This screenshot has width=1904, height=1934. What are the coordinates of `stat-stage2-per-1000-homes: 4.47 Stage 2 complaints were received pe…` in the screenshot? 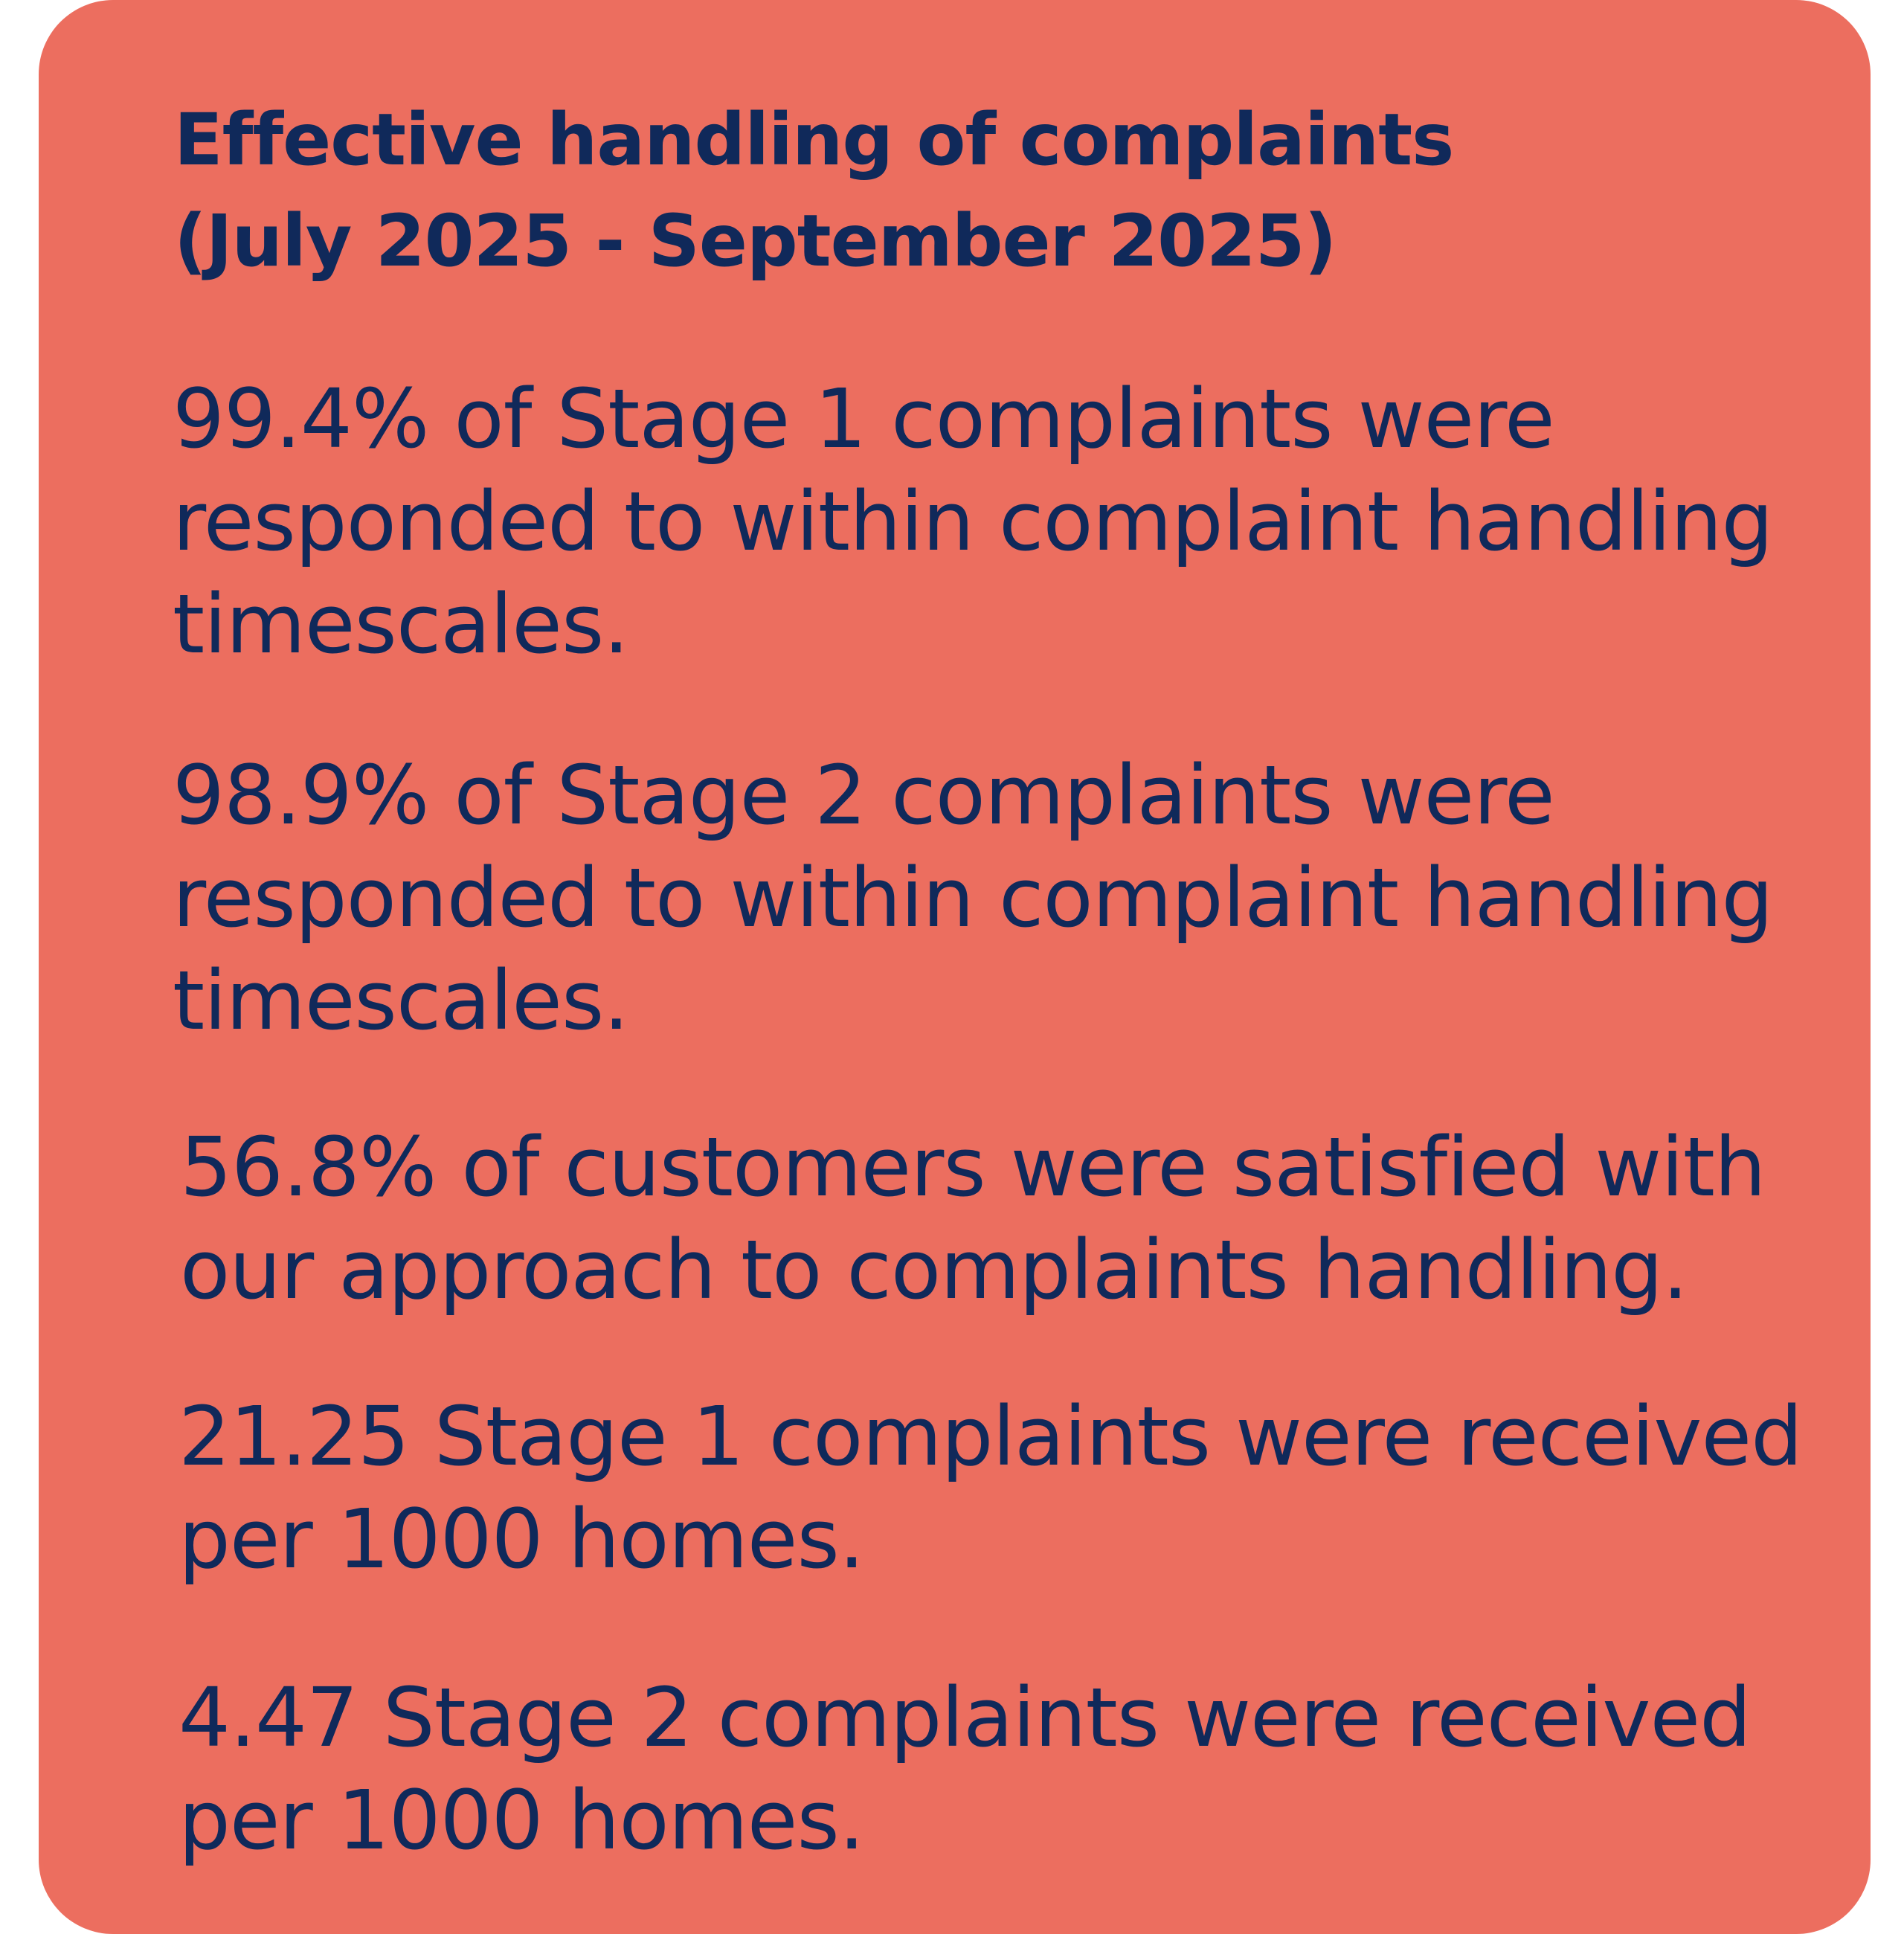 It's located at (965, 1769).